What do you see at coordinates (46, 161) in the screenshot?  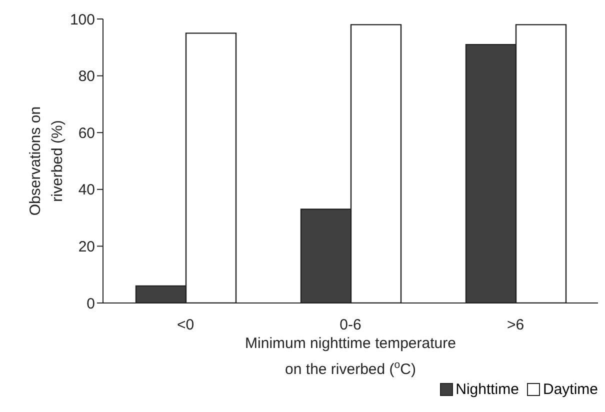 I see `y-axis-title: Observations on riverbed (%)` at bounding box center [46, 161].